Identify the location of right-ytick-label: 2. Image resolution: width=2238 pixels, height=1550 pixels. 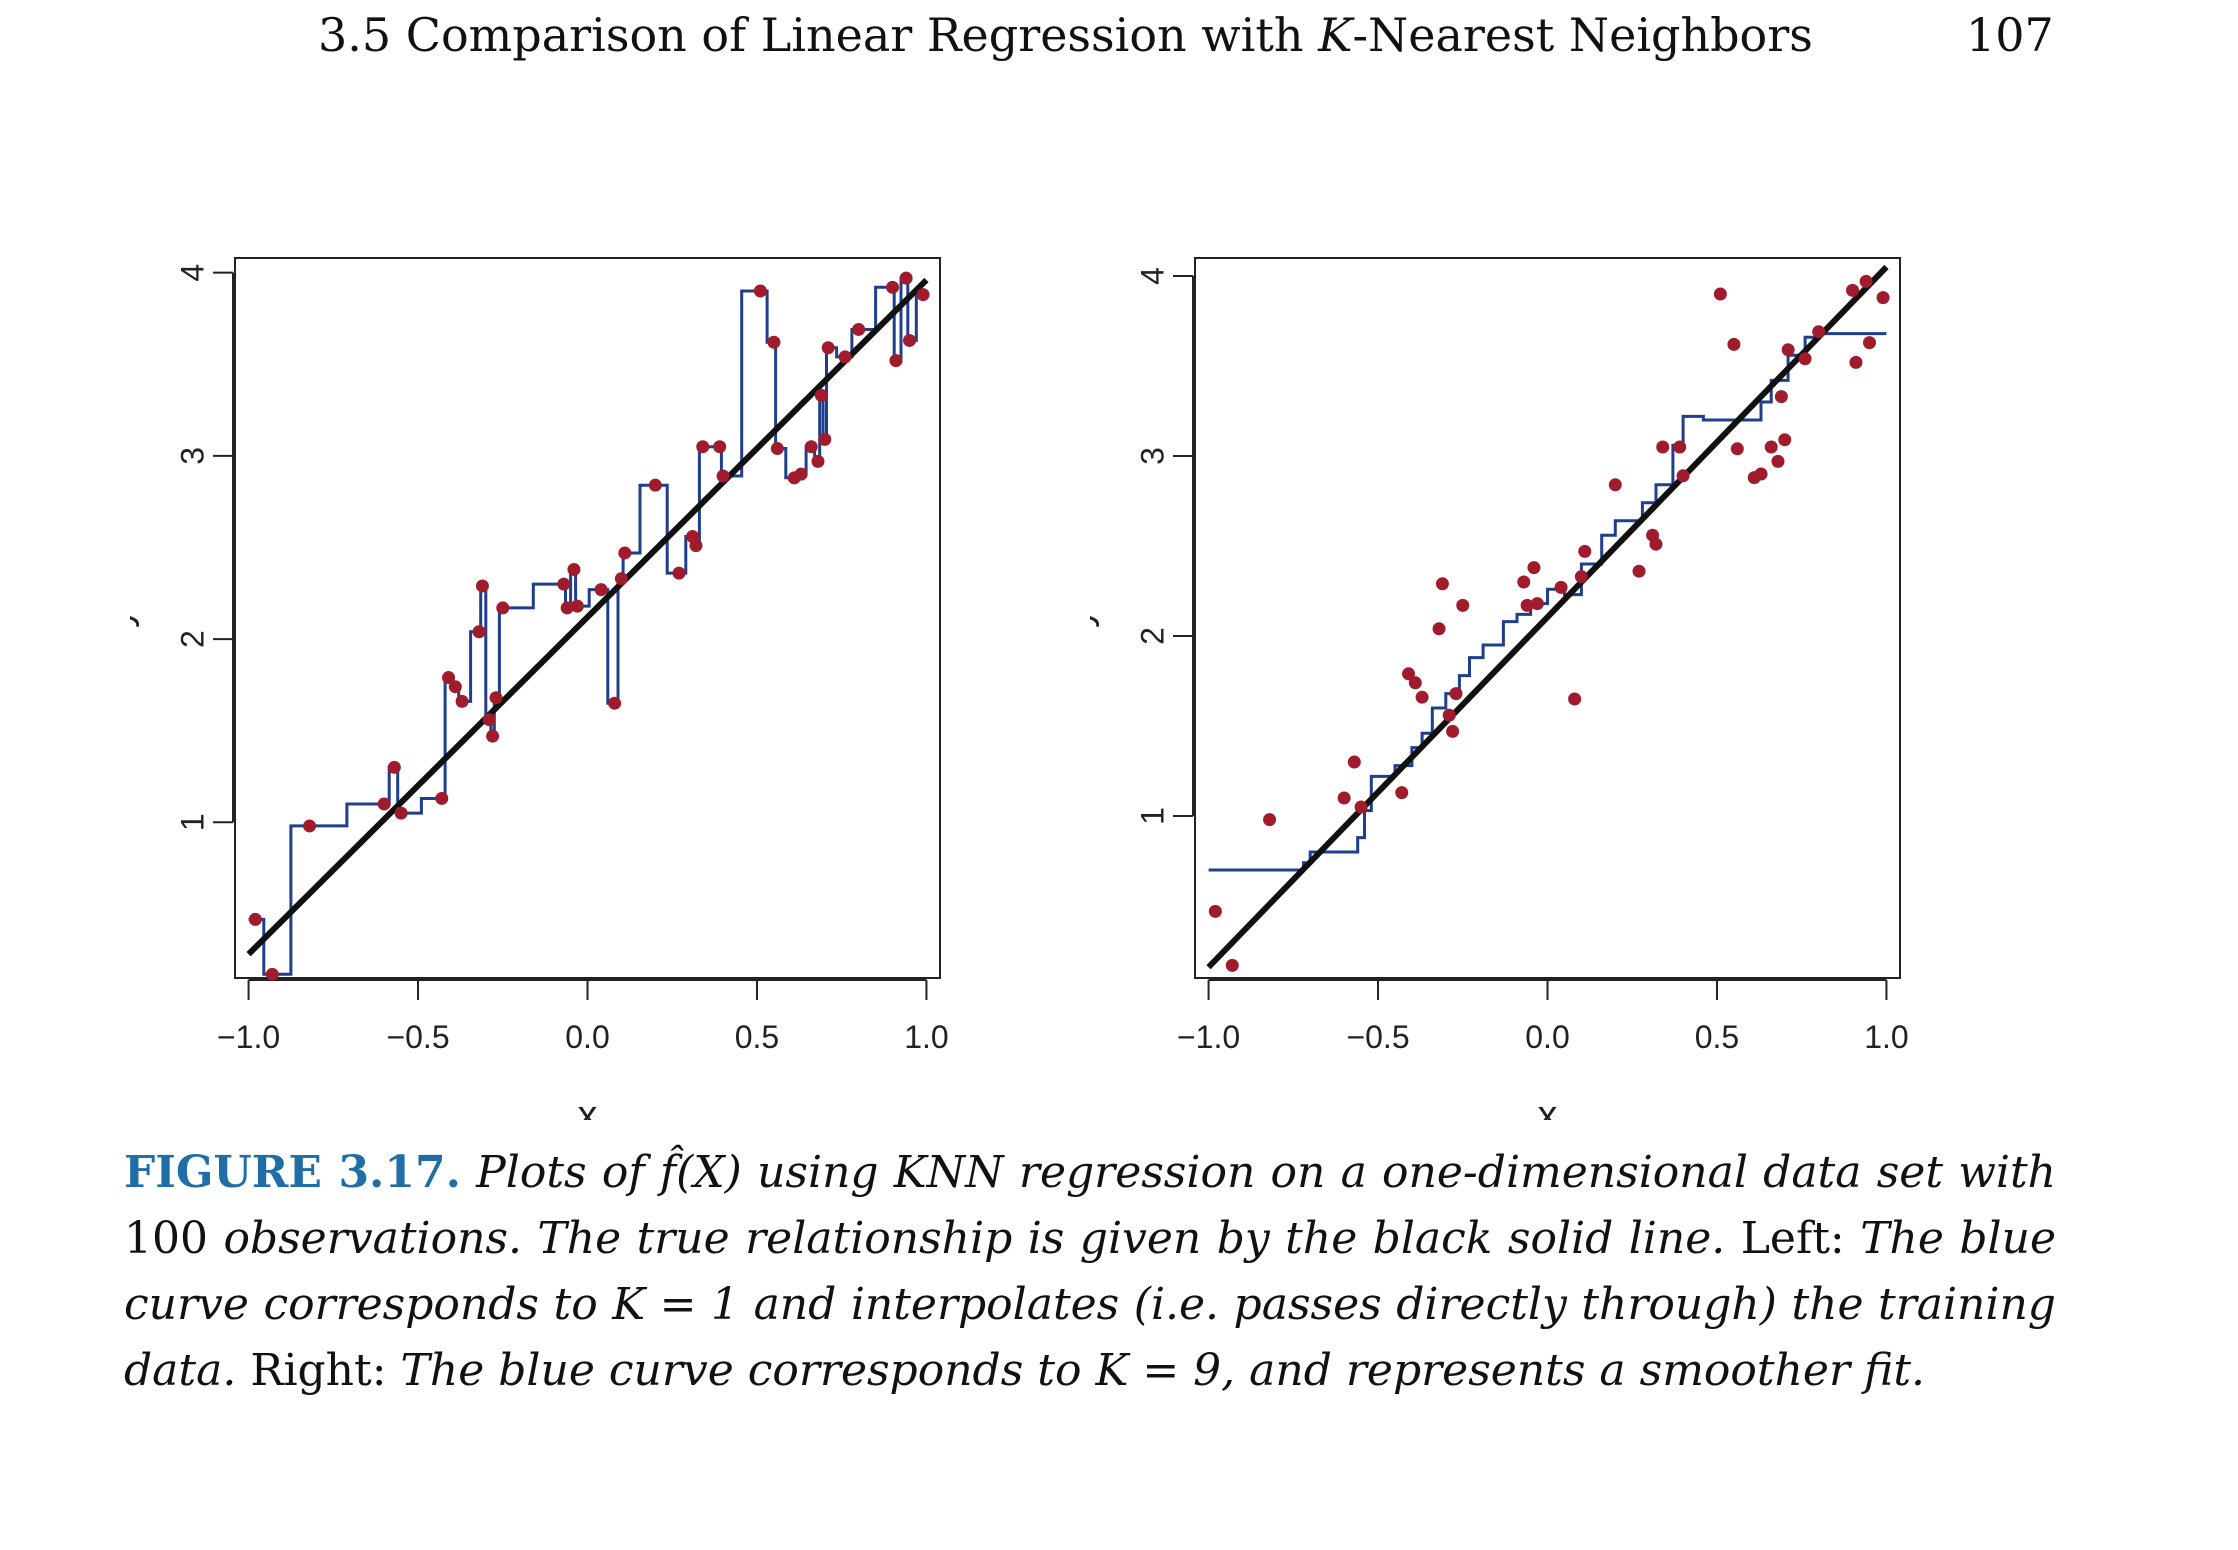
(1152, 636).